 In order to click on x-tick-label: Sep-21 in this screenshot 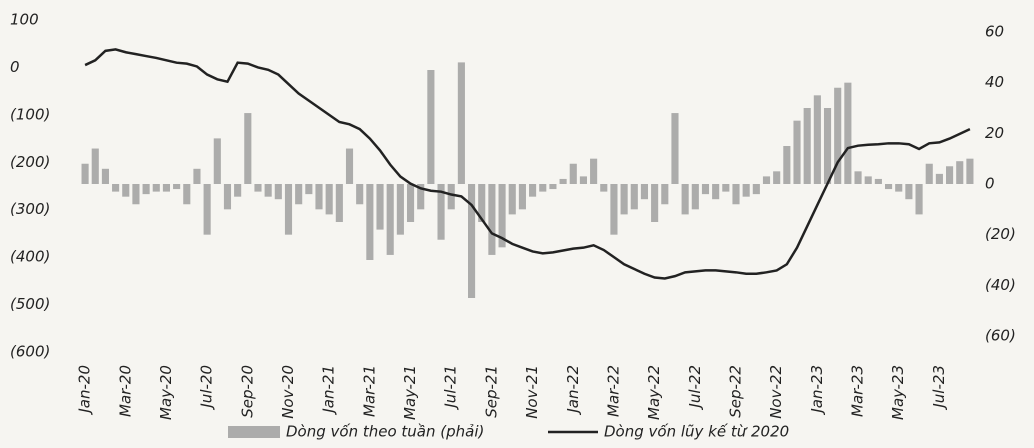, I will do `click(491, 391)`.